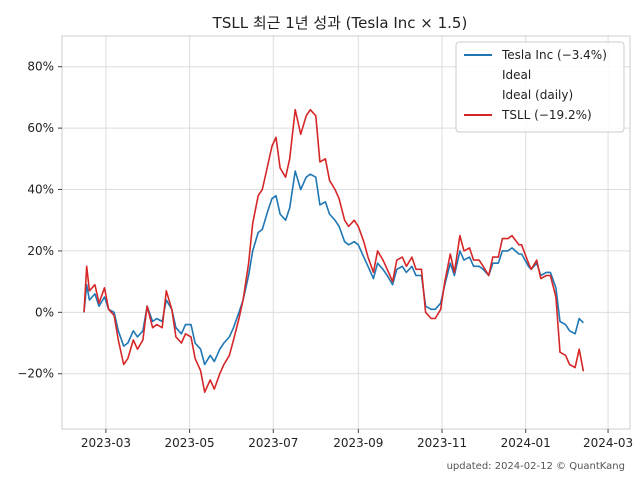 The width and height of the screenshot is (640, 484). I want to click on x-tick-label: 2024-01, so click(526, 443).